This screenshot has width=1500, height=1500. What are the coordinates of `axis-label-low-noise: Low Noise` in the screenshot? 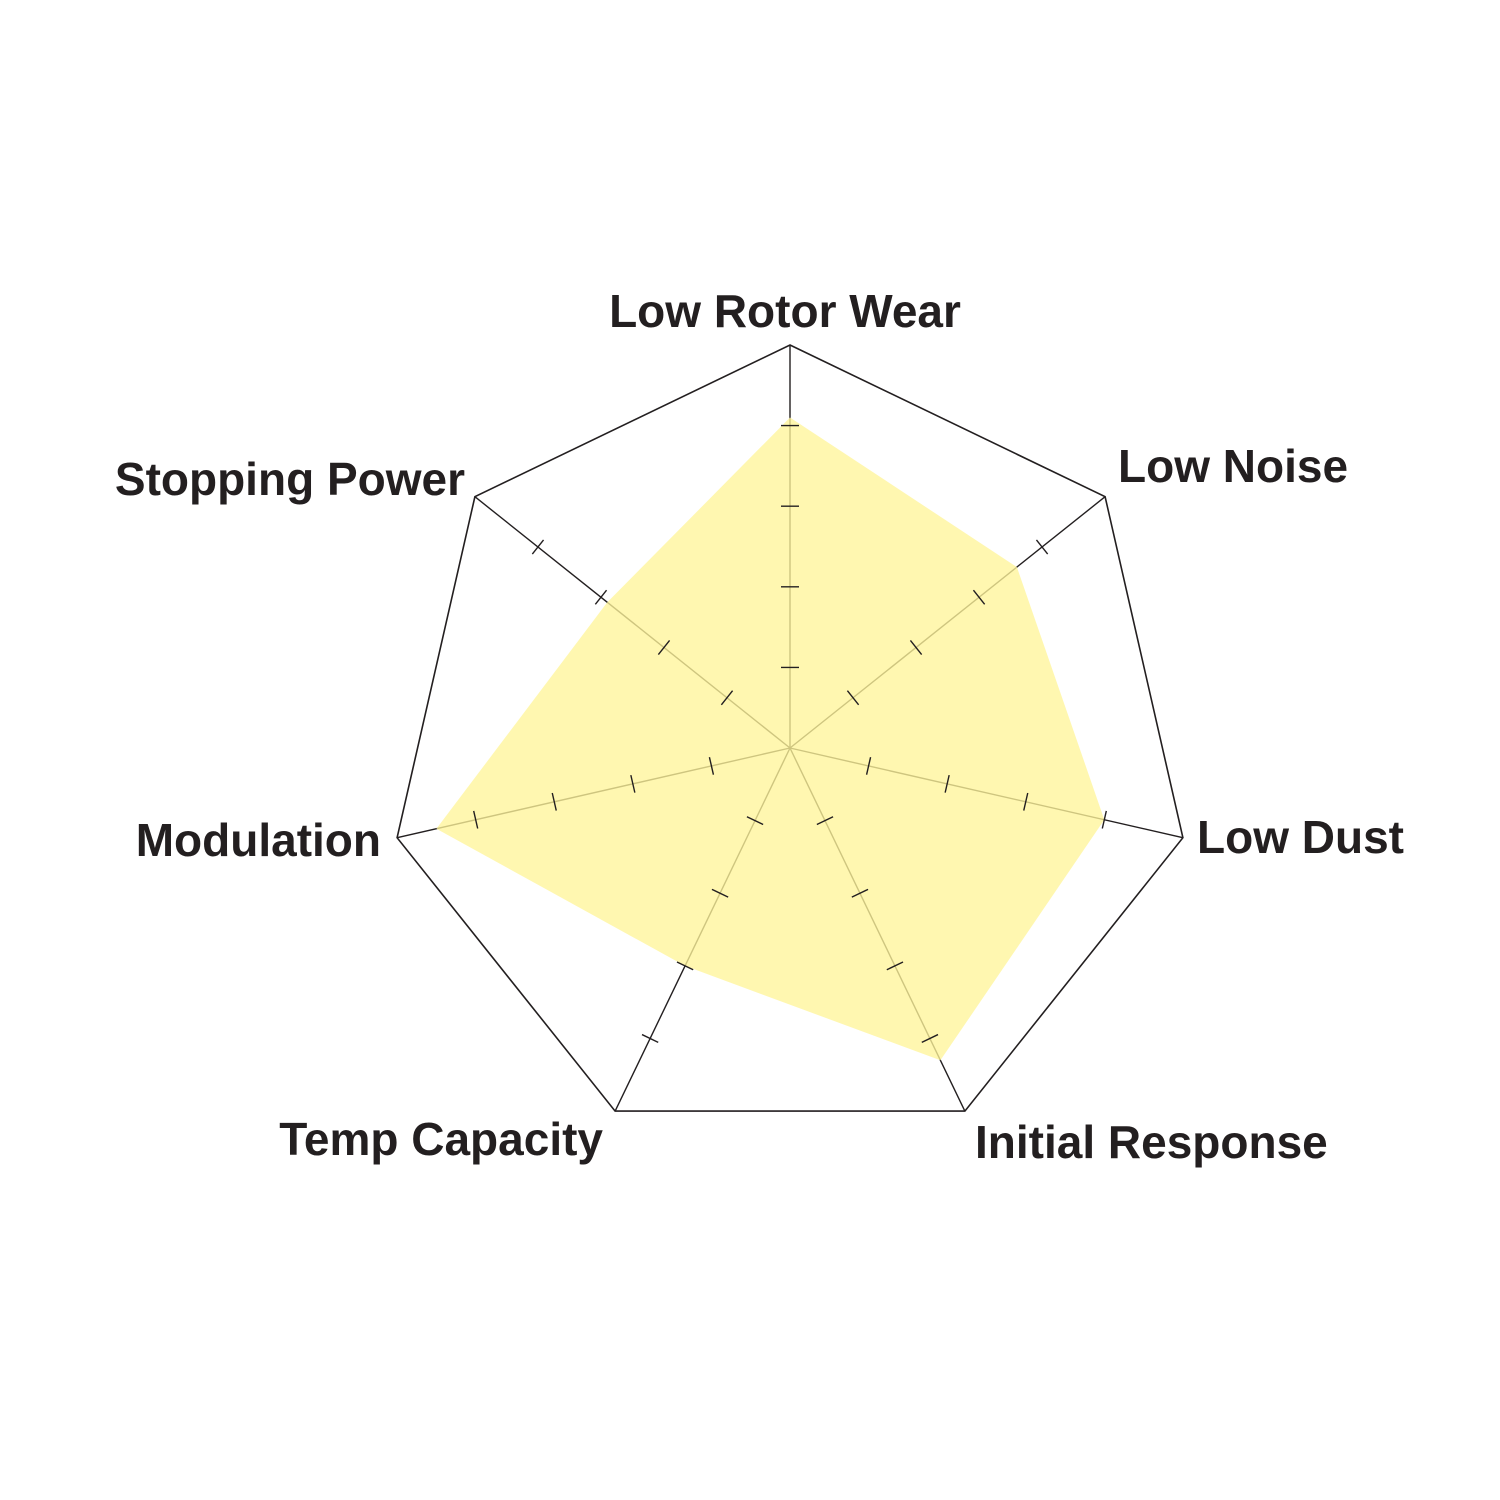 It's located at (1233, 466).